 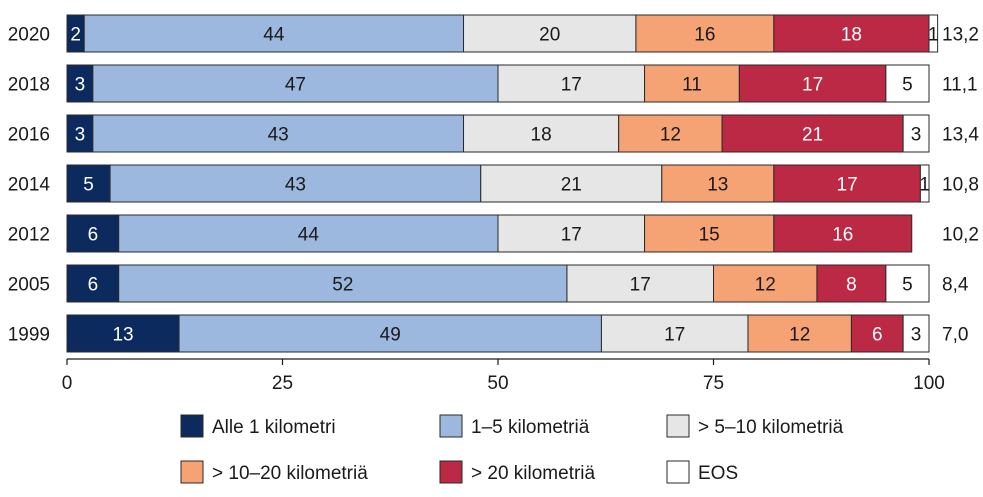 I want to click on total-label: 8,4, so click(x=955, y=285).